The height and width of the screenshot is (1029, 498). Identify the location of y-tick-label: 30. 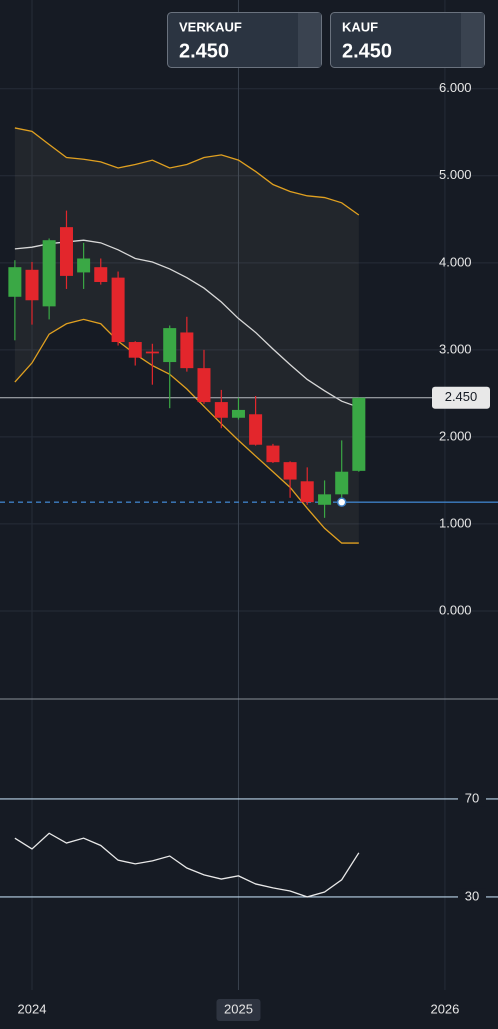
(472, 895).